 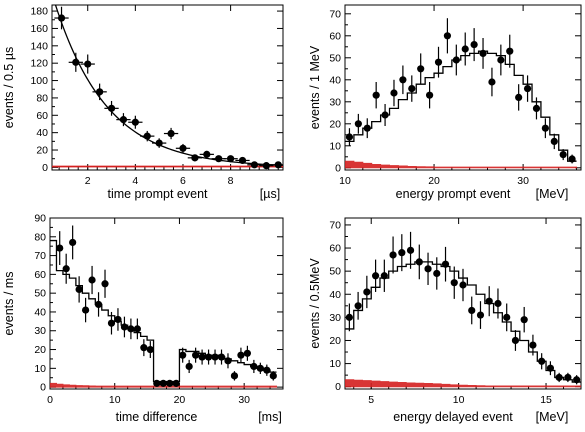 What do you see at coordinates (270, 194) in the screenshot?
I see `x-axis-unit: [µs]` at bounding box center [270, 194].